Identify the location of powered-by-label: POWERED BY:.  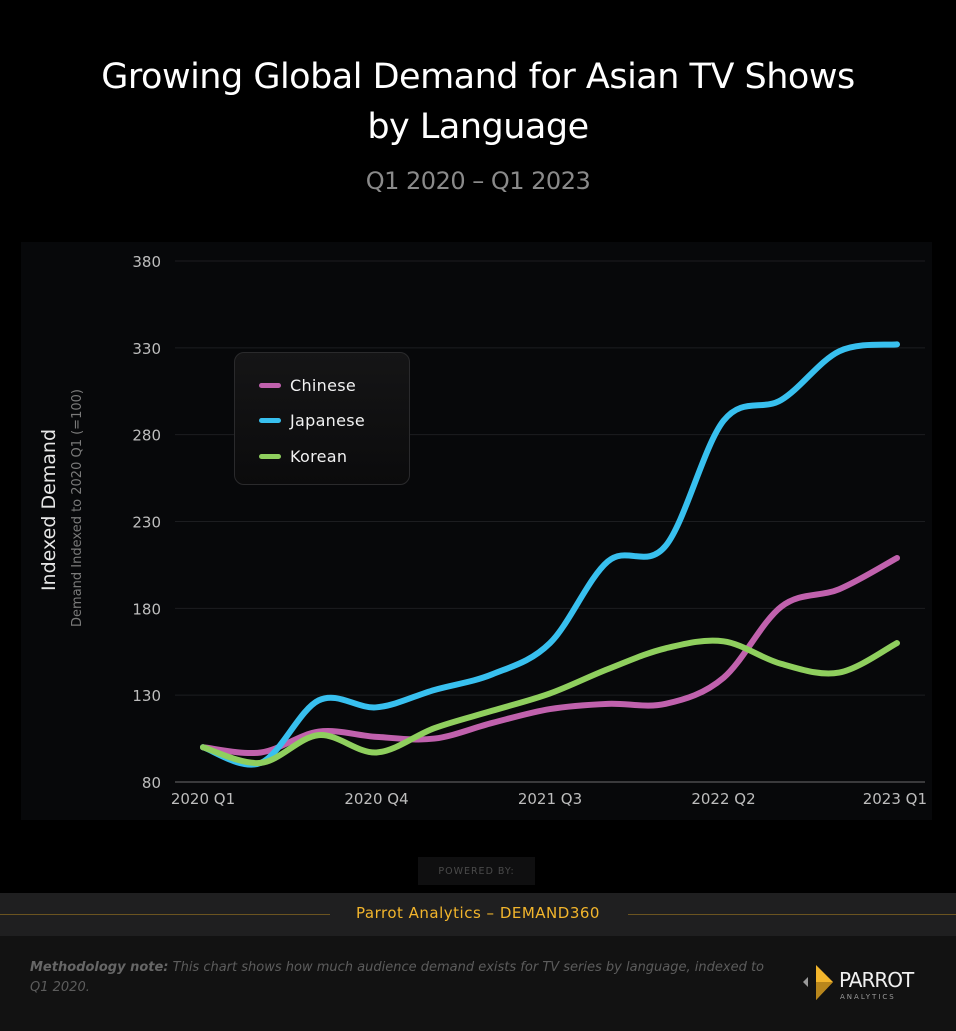
(476, 871).